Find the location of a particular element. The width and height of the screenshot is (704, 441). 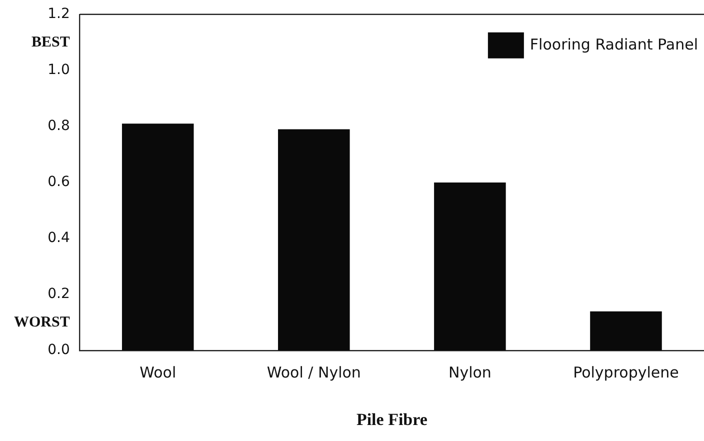

legend-label: Flooring Radiant Panel is located at coordinates (614, 44).